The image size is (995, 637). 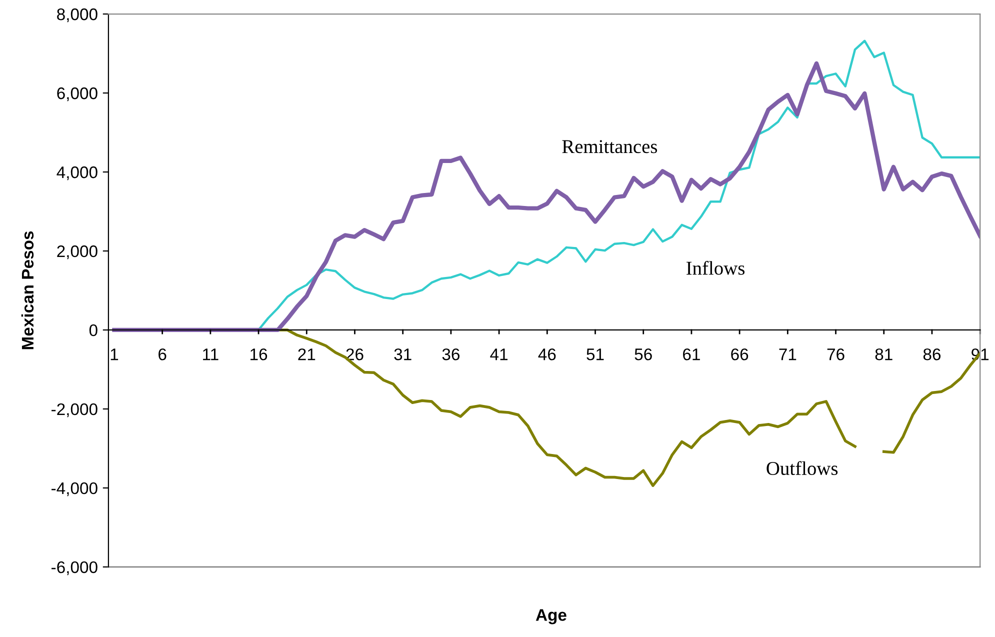 What do you see at coordinates (883, 354) in the screenshot?
I see `x-tick-label: 81` at bounding box center [883, 354].